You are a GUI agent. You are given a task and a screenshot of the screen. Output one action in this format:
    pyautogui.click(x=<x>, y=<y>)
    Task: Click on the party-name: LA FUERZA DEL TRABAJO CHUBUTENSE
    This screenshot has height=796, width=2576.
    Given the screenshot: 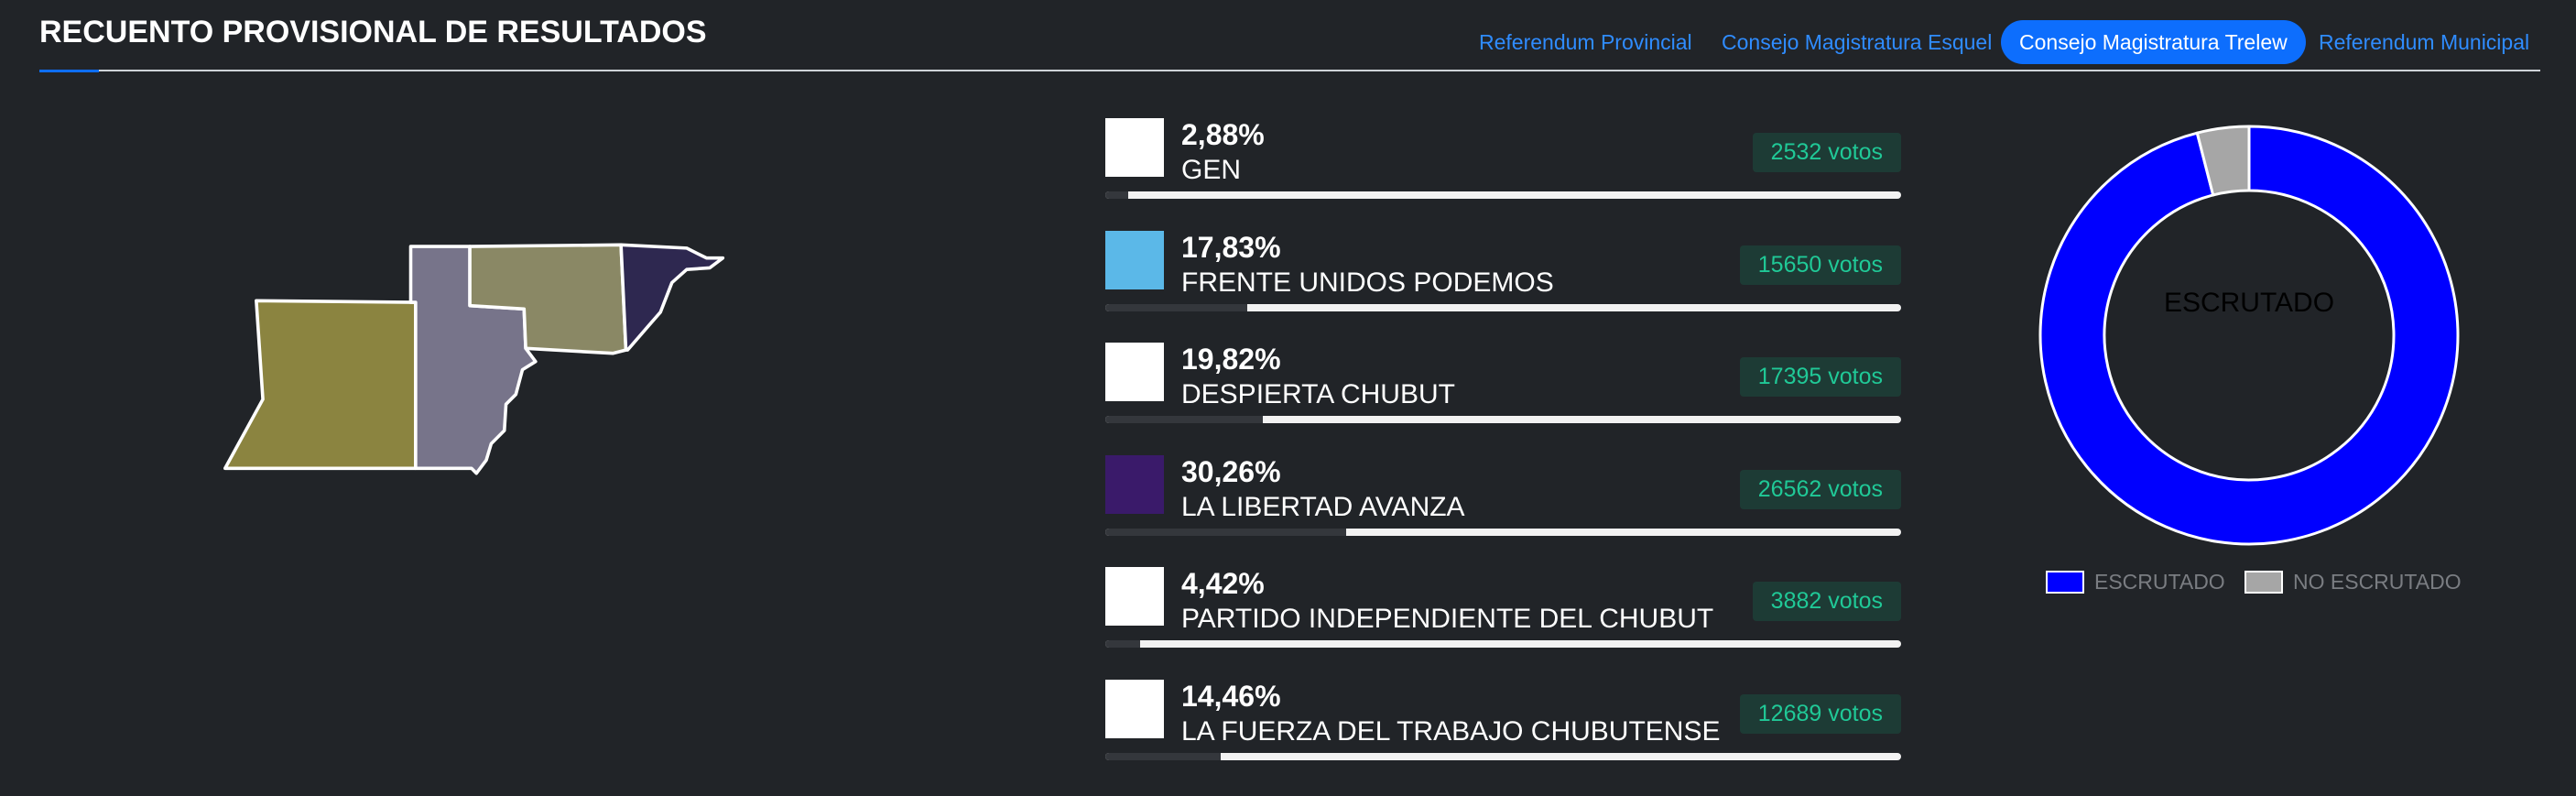 What is the action you would take?
    pyautogui.click(x=1451, y=731)
    